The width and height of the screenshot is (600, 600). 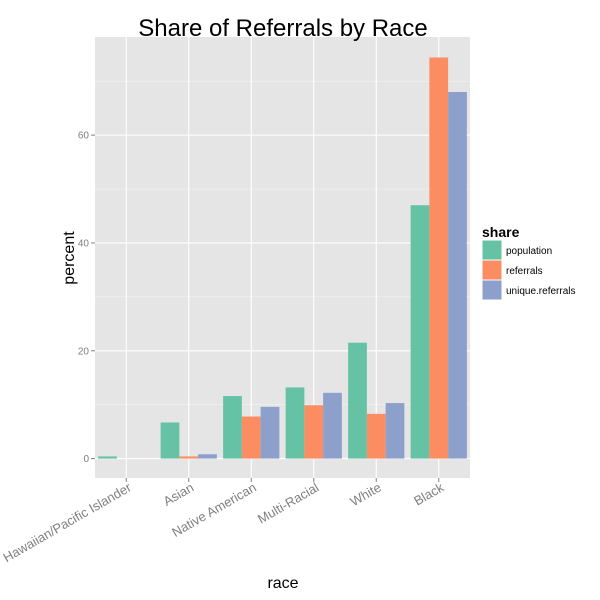 What do you see at coordinates (288, 503) in the screenshot?
I see `x-tick-label: Multi-Racial` at bounding box center [288, 503].